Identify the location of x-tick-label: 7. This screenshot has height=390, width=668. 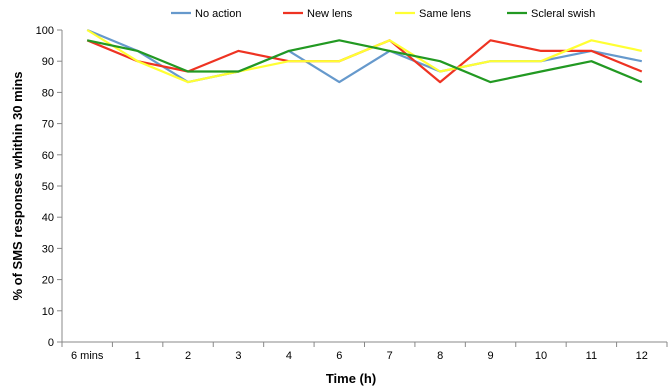
(390, 356).